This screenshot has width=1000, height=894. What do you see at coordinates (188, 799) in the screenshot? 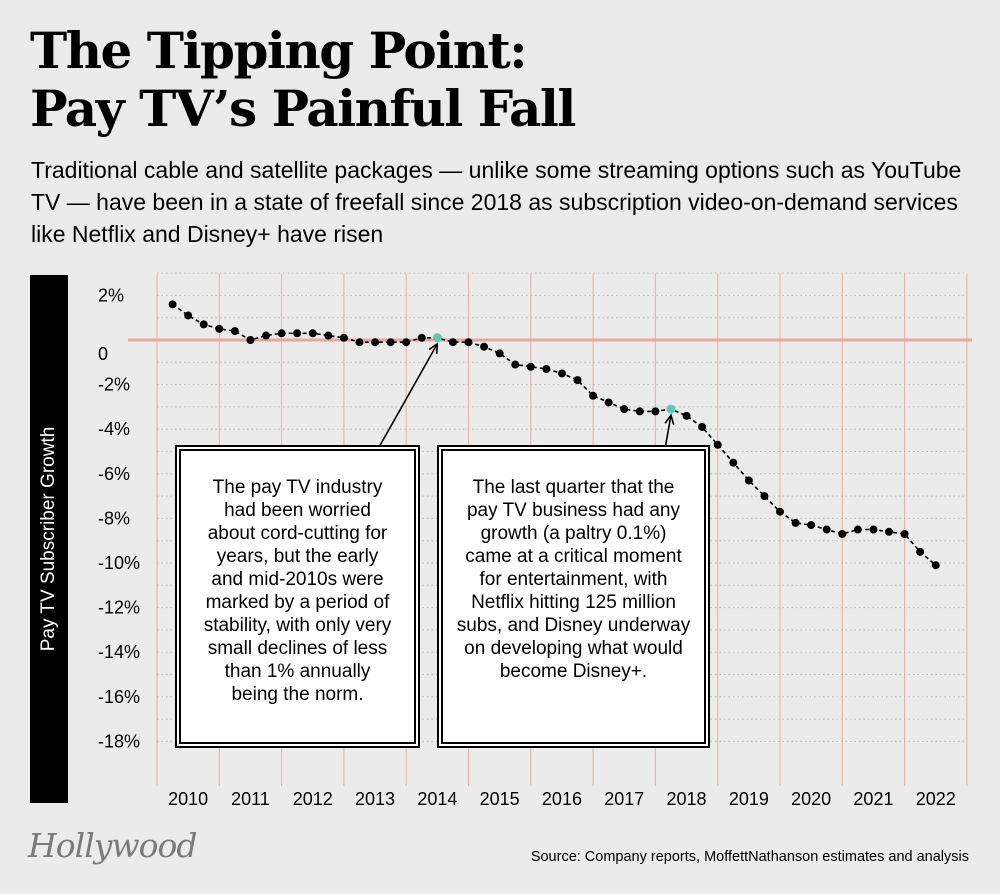
I see `x-tick-label: 2010` at bounding box center [188, 799].